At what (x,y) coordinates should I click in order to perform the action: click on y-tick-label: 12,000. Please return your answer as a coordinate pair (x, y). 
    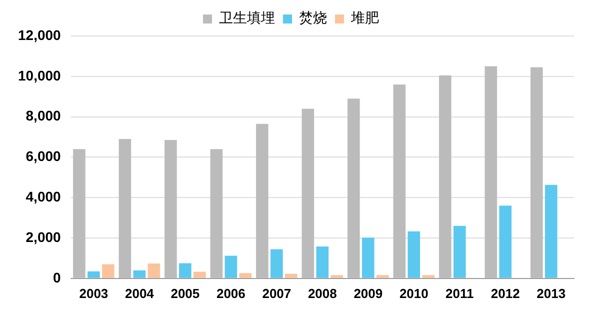
    Looking at the image, I should click on (40, 34).